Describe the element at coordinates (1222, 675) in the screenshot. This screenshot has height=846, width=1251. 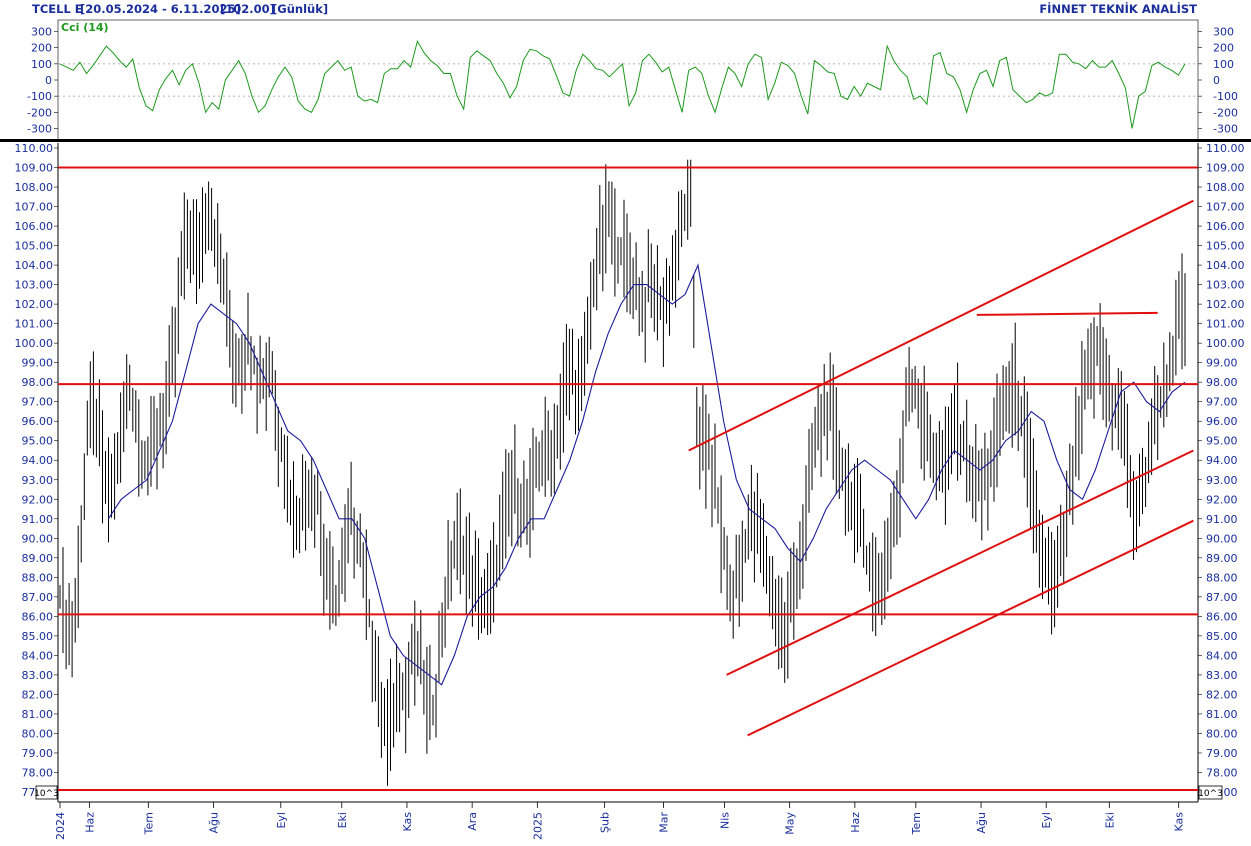
I see `price-tick-label-right: 83.00` at that location.